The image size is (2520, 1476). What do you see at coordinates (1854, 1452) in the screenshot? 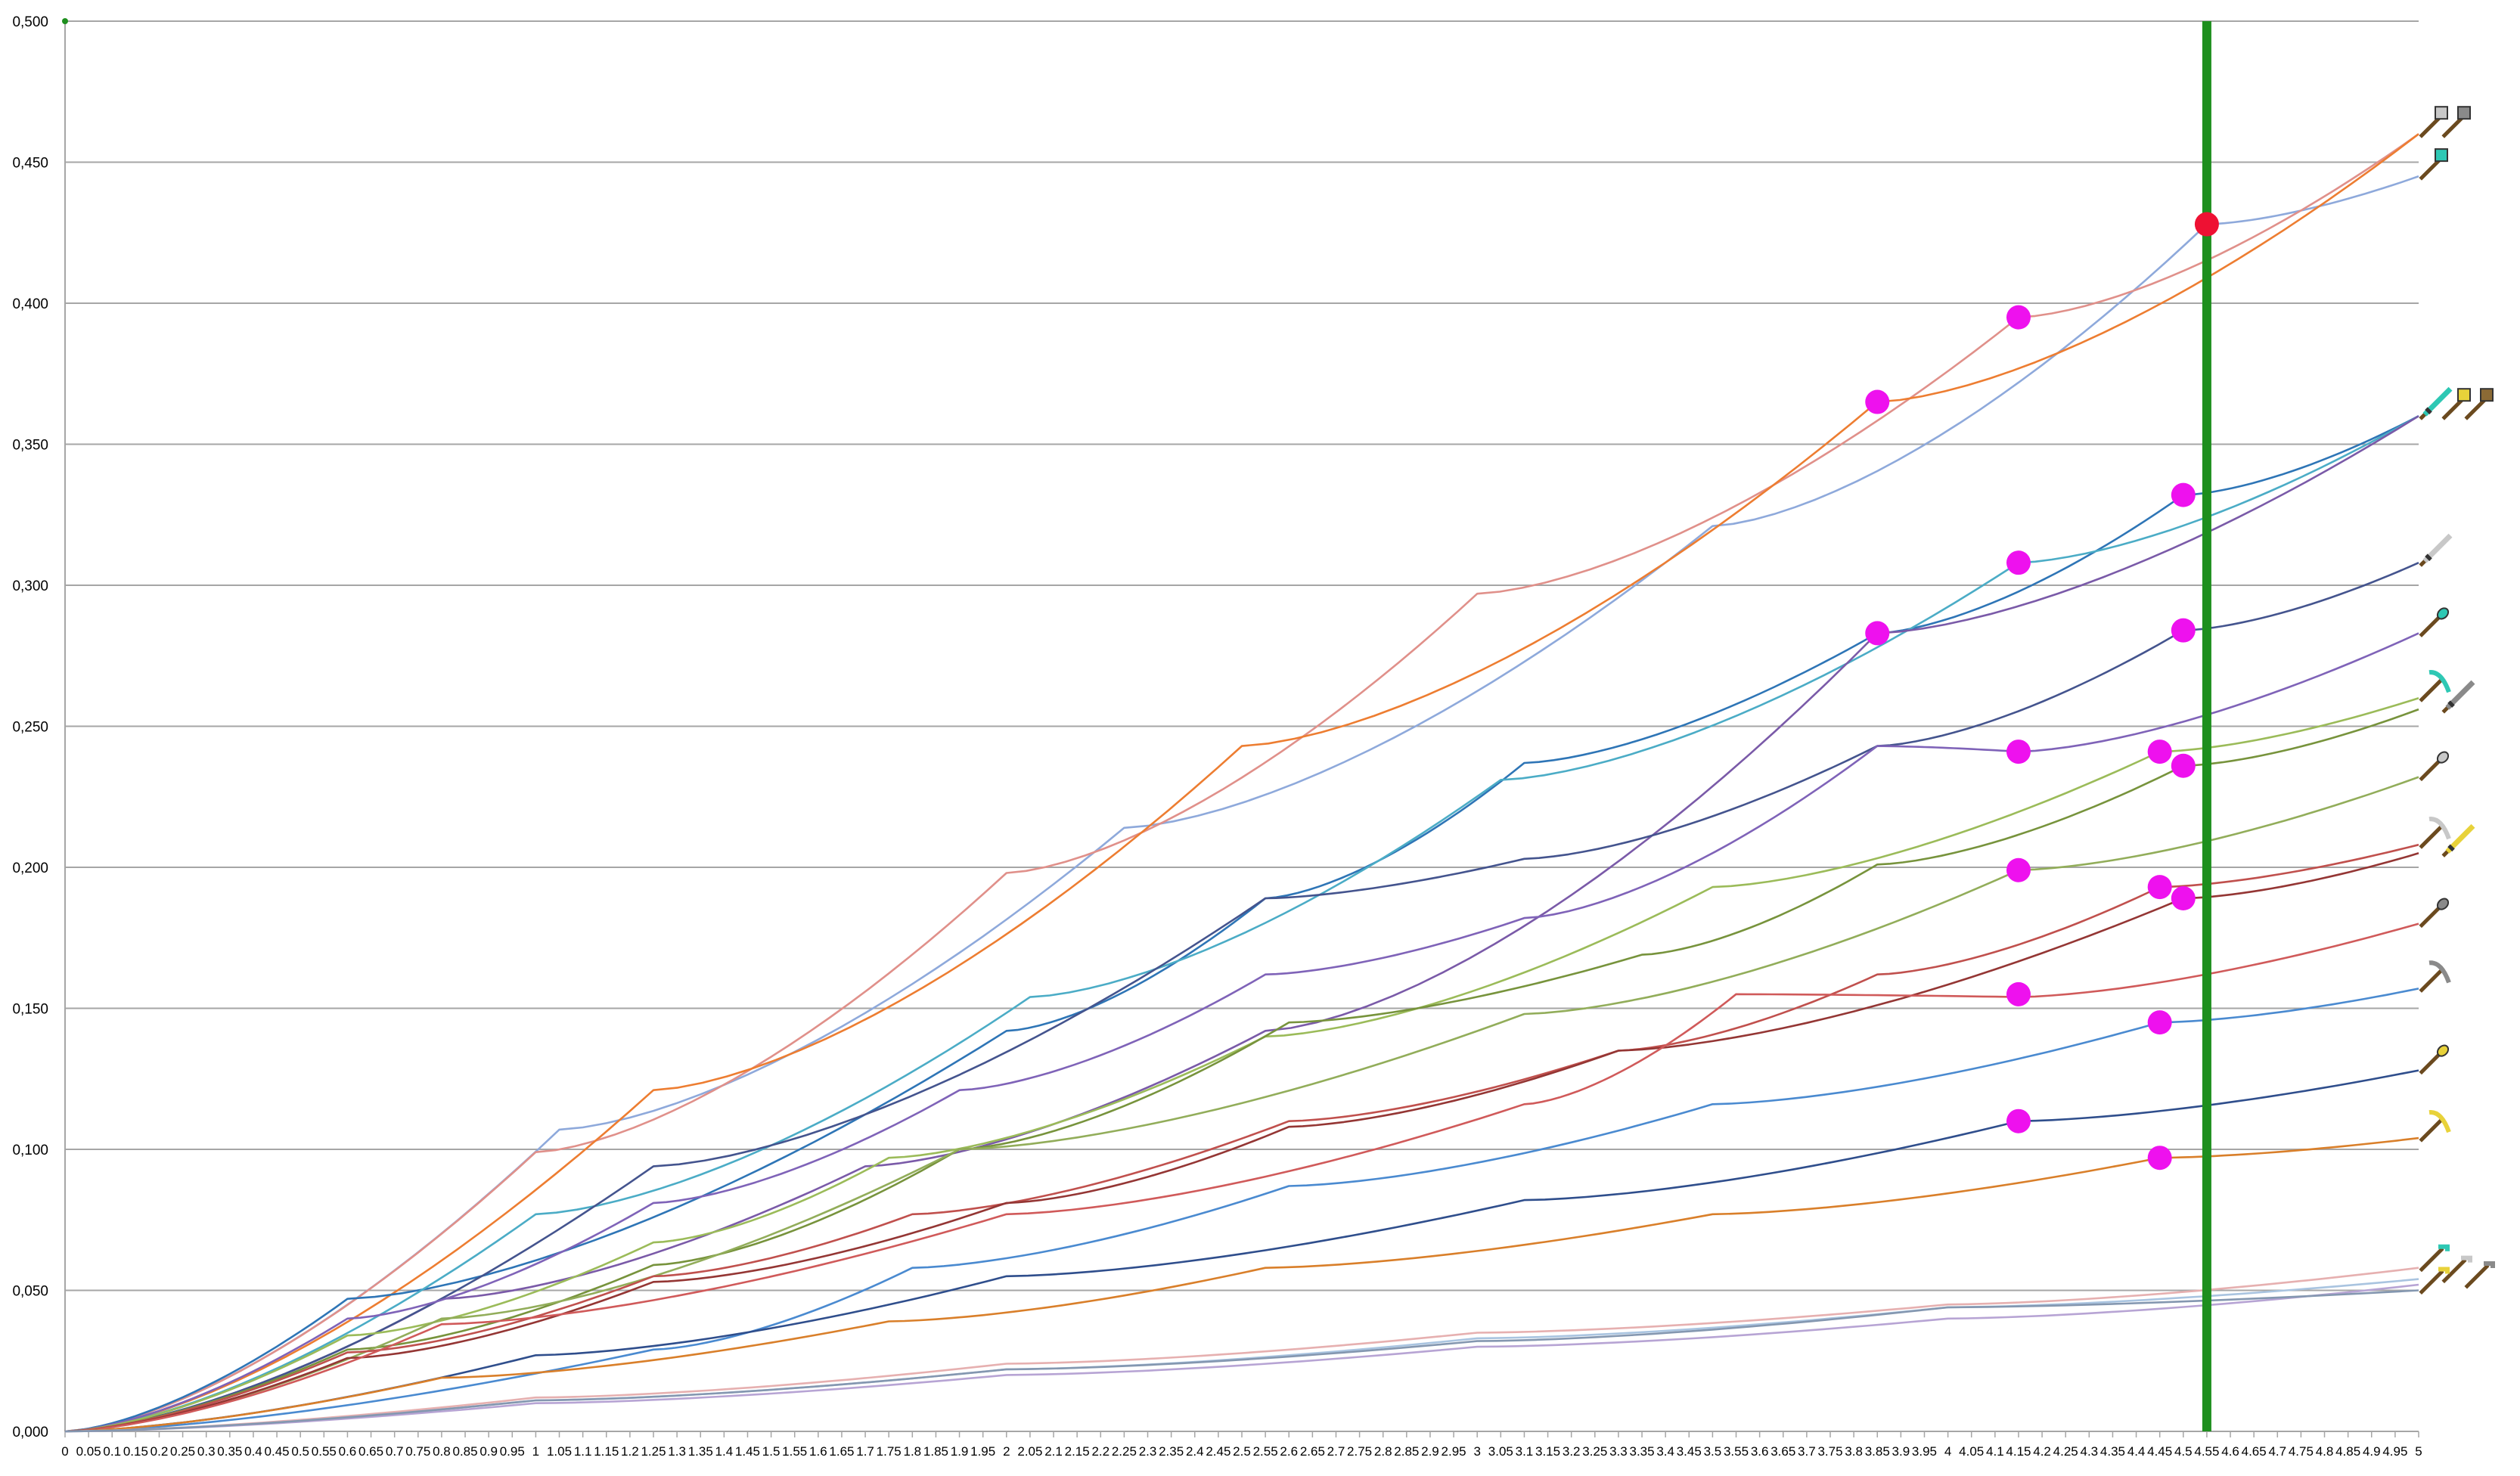
I see `x-tick-label: 3.8` at bounding box center [1854, 1452].